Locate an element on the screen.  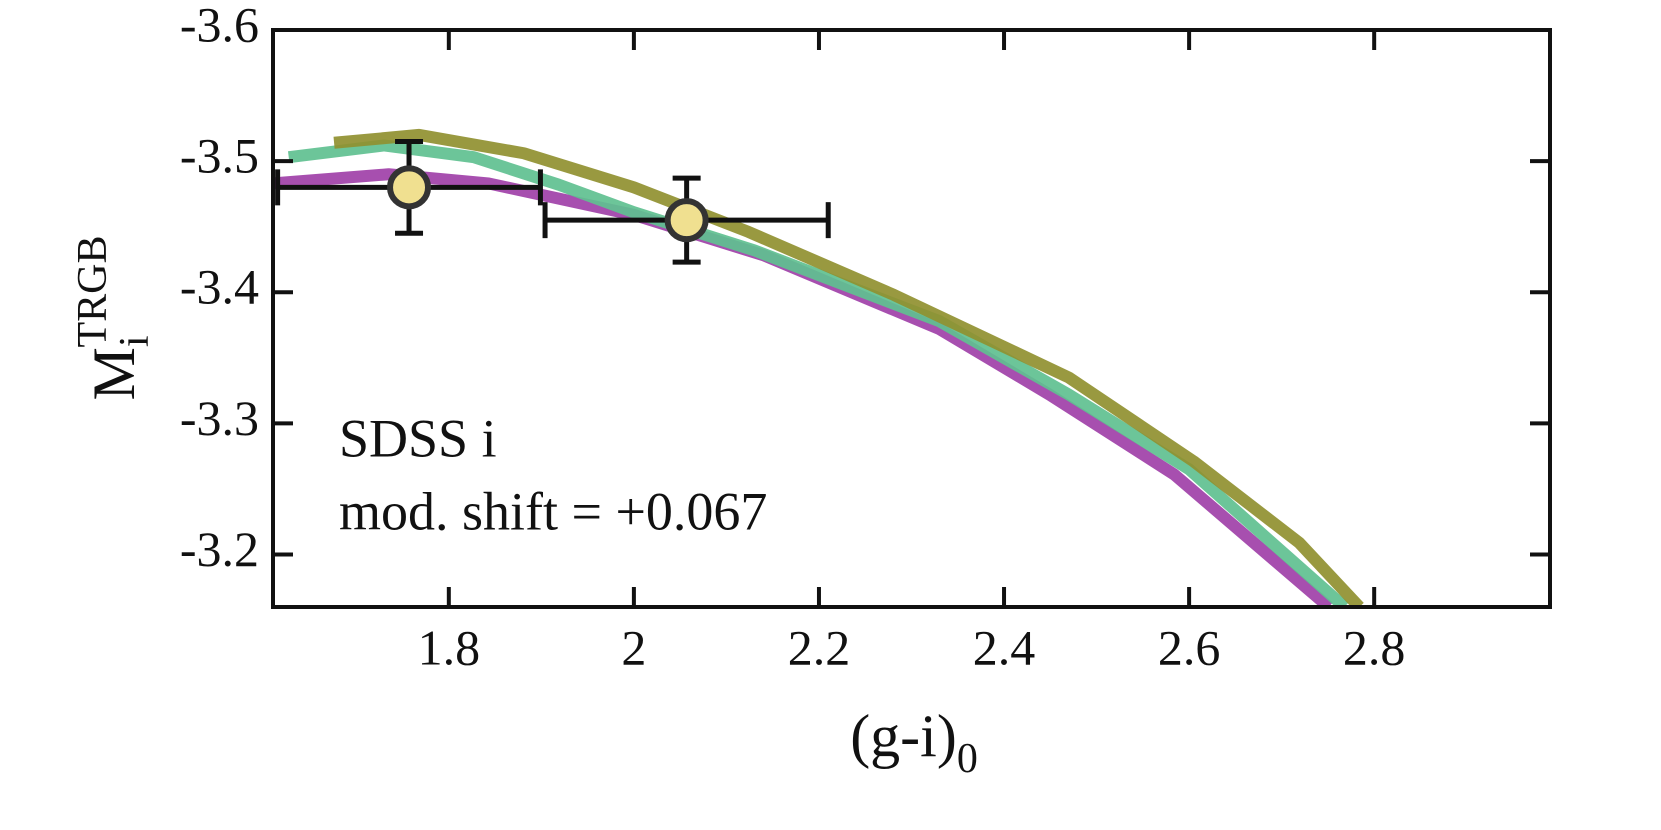
y-axis-label: MiTRGB is located at coordinates (114, 317).